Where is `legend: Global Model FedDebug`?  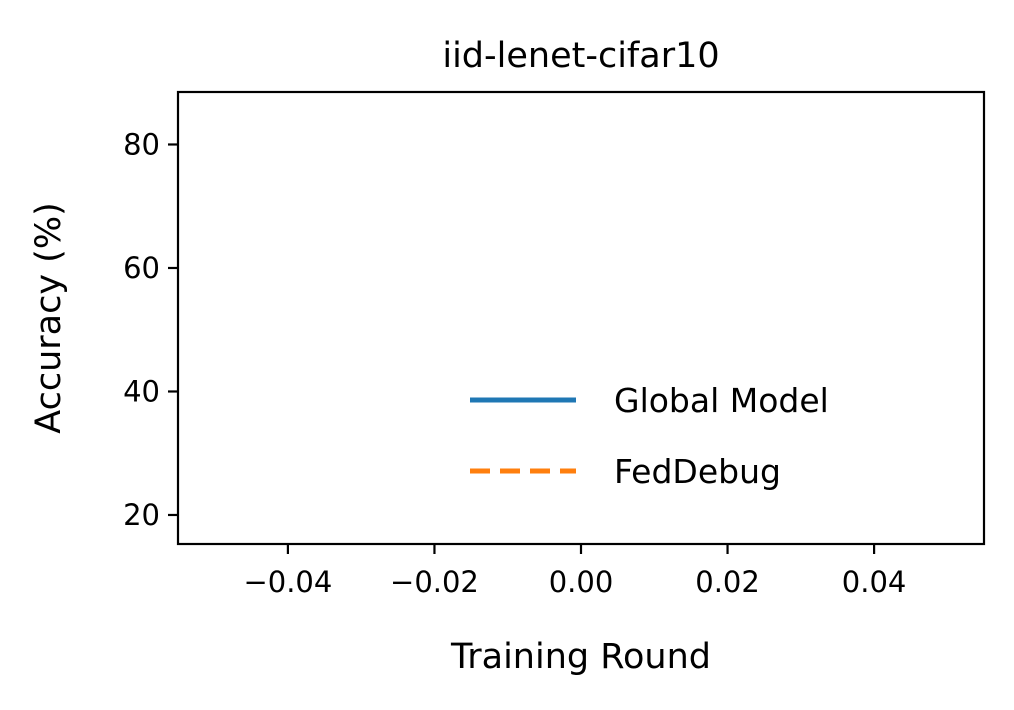 legend: Global Model FedDebug is located at coordinates (649, 436).